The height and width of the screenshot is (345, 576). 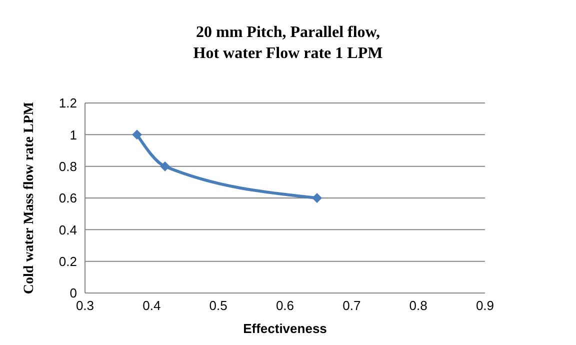 What do you see at coordinates (73, 134) in the screenshot?
I see `y-tick-label: 1` at bounding box center [73, 134].